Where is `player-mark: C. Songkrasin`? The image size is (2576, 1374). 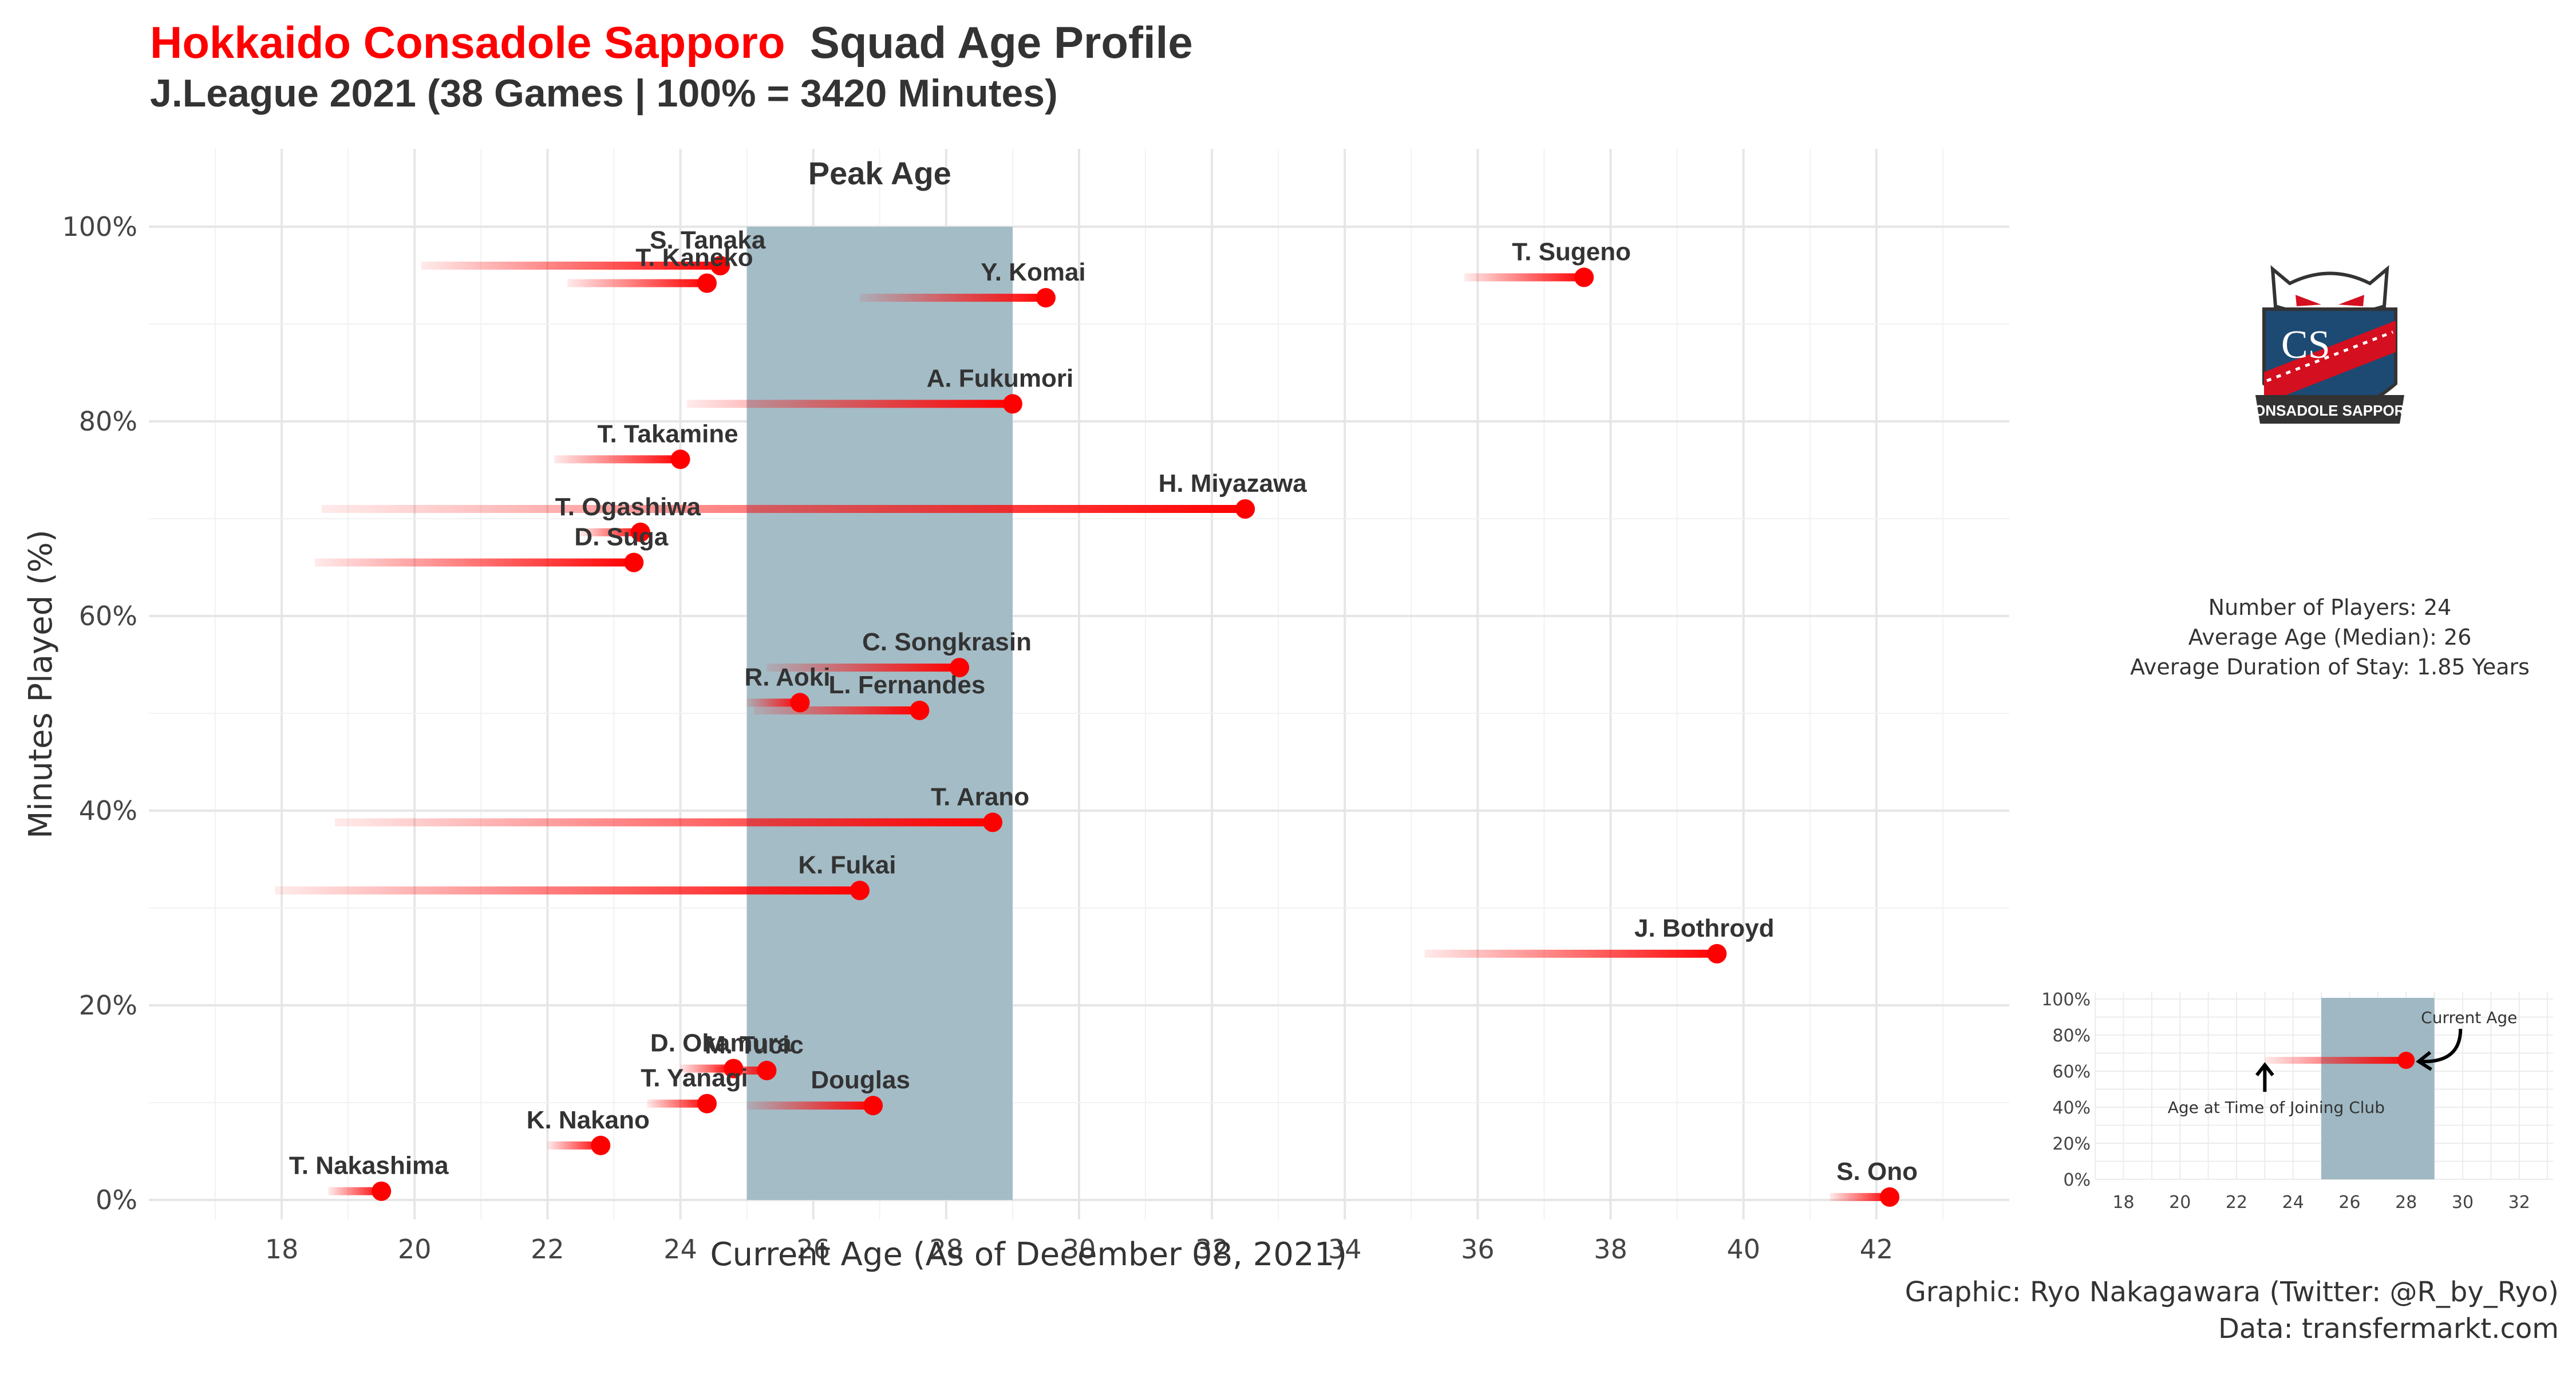 player-mark: C. Songkrasin is located at coordinates (899, 653).